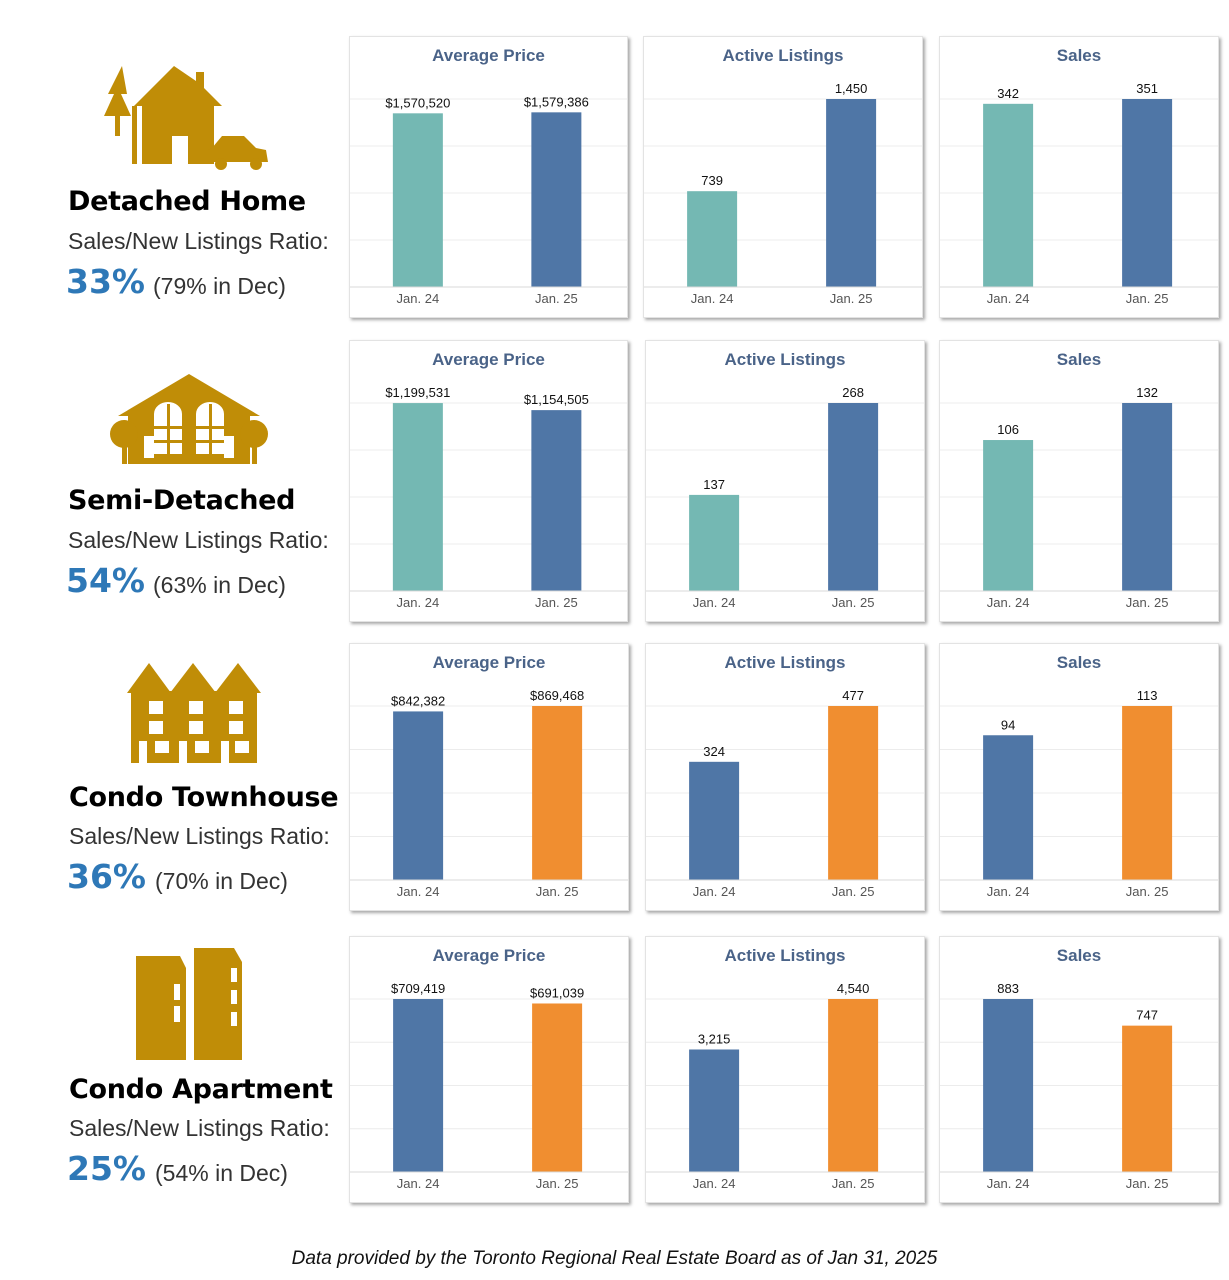 The image size is (1229, 1280). Describe the element at coordinates (714, 751) in the screenshot. I see `bar-value-label: 324` at that location.